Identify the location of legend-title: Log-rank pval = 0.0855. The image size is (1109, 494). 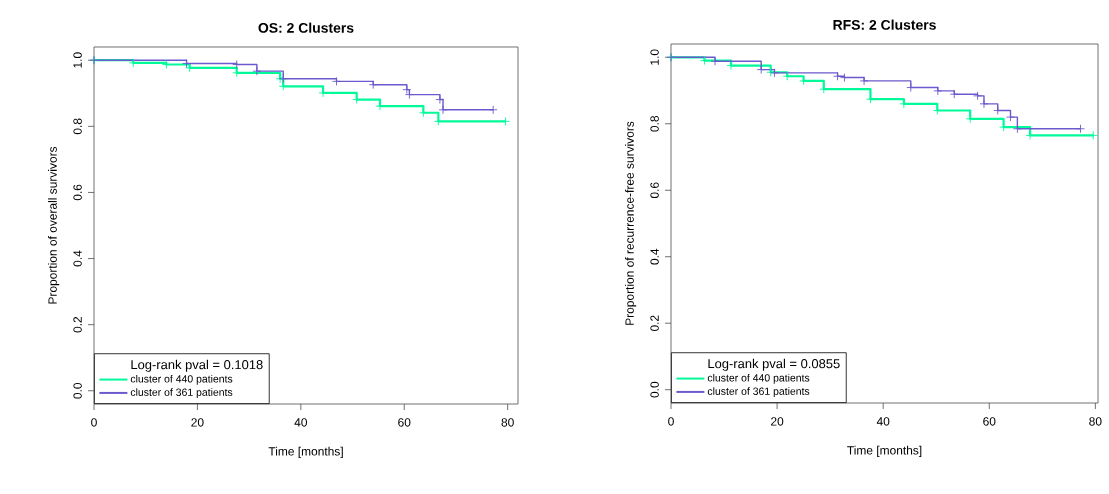
(774, 364).